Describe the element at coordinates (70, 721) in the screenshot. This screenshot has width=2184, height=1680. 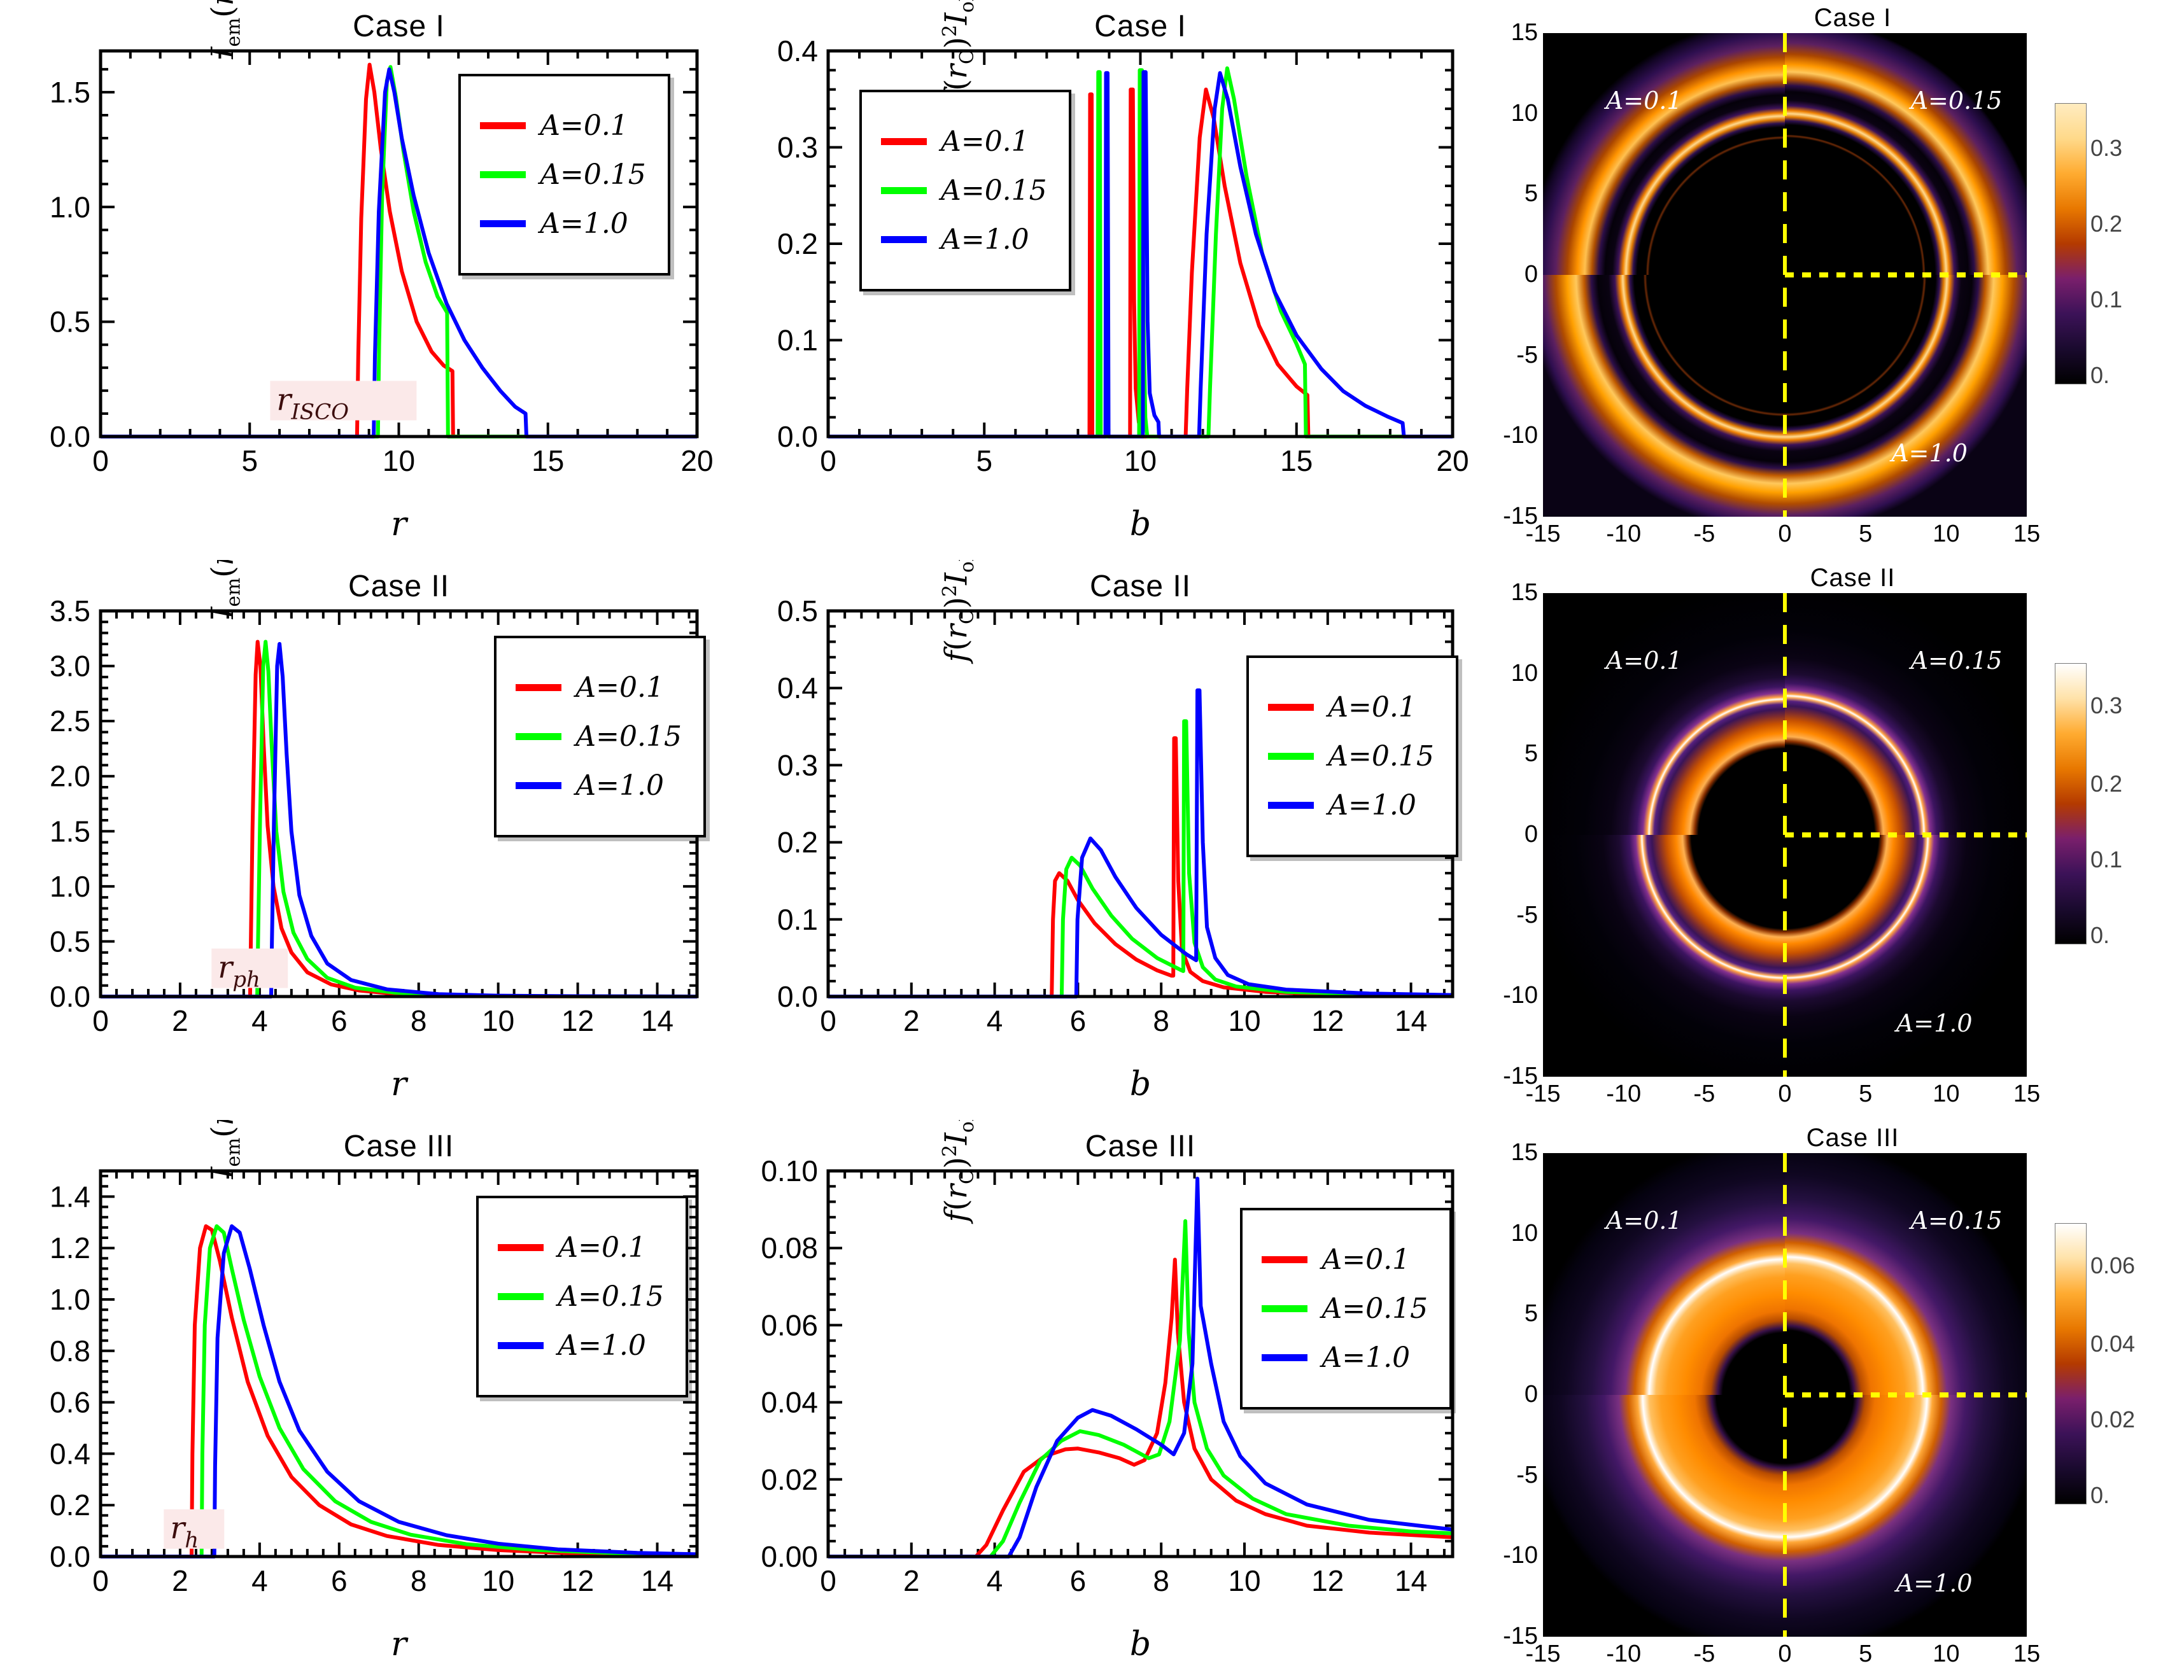
I see `svg-text: 2.5` at that location.